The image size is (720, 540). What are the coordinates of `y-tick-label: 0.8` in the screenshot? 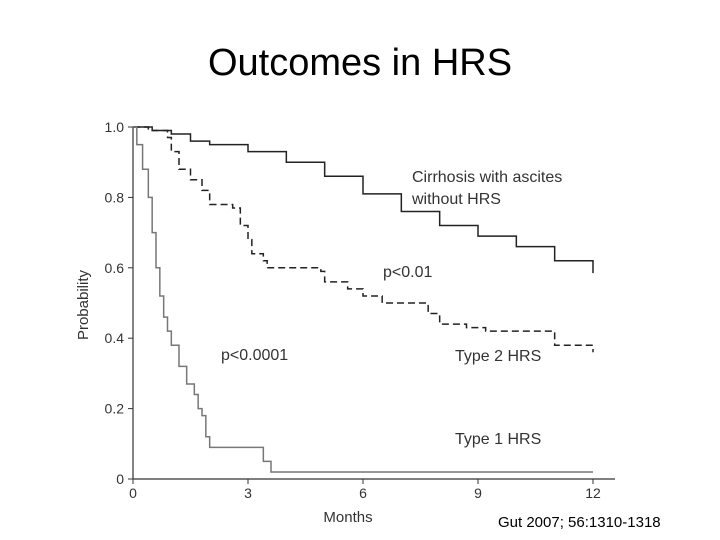 It's located at (115, 197).